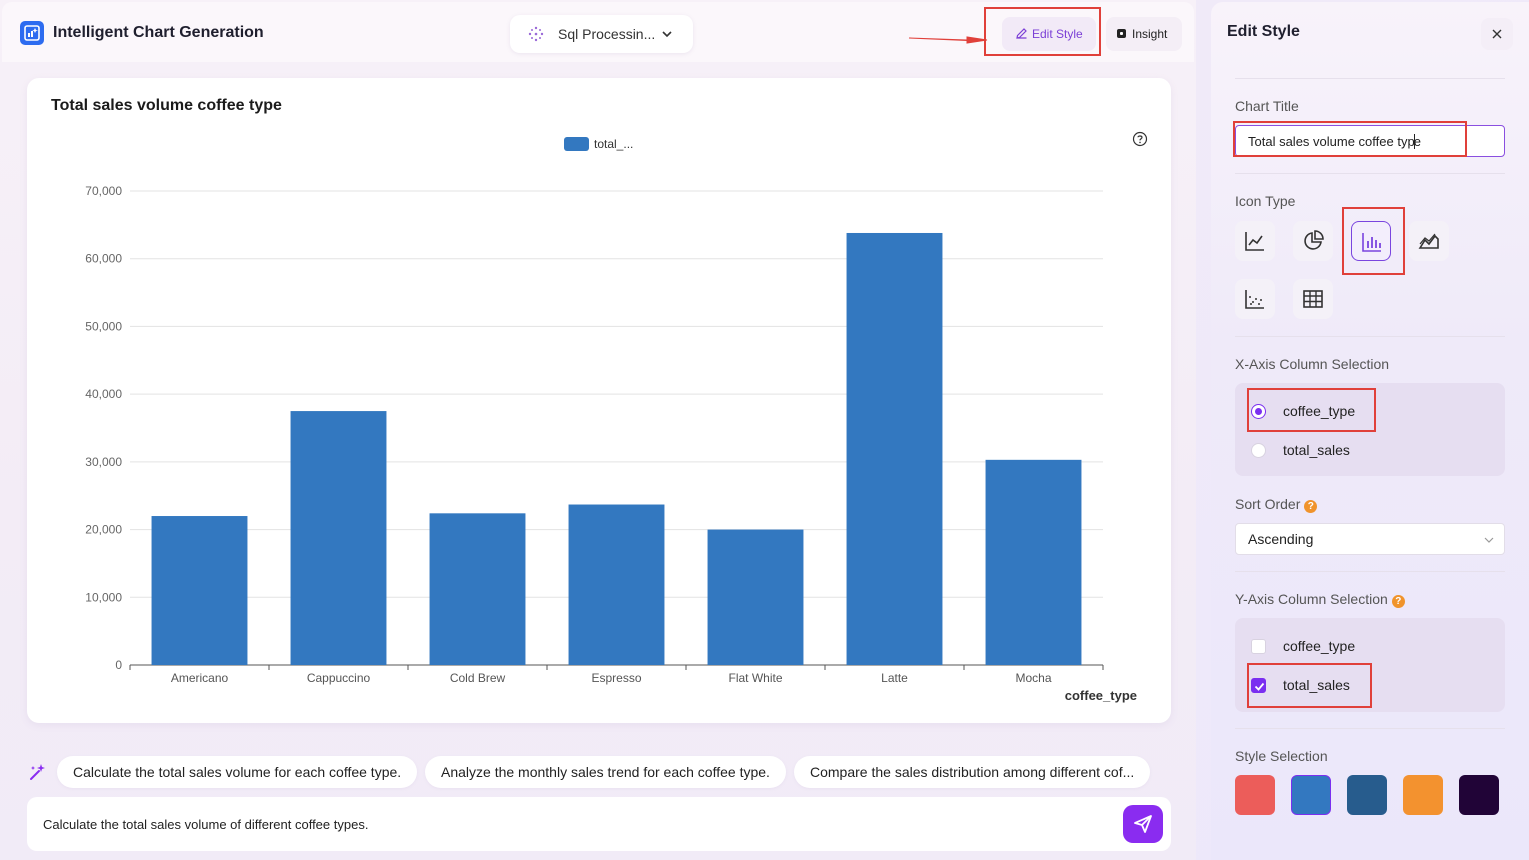 This screenshot has width=1529, height=860. Describe the element at coordinates (1258, 646) in the screenshot. I see `checkbox-unchecked` at that location.